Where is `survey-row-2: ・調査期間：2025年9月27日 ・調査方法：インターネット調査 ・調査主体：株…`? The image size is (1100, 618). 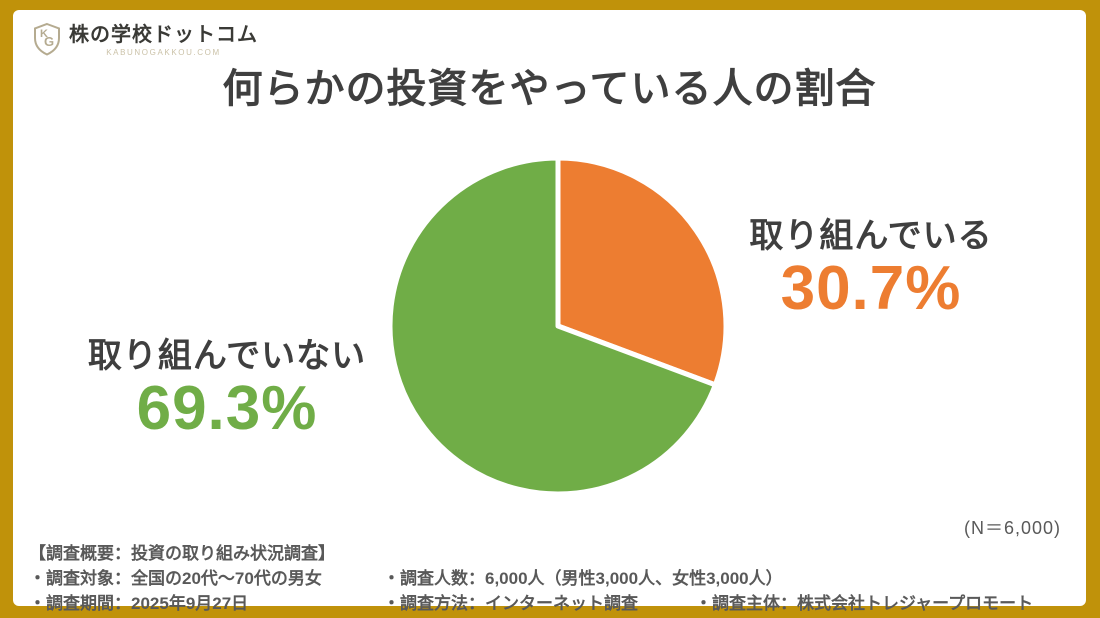
survey-row-2: ・調査期間：2025年9月27日 ・調査方法：インターネット調査 ・調査主体：株… is located at coordinates (552, 603).